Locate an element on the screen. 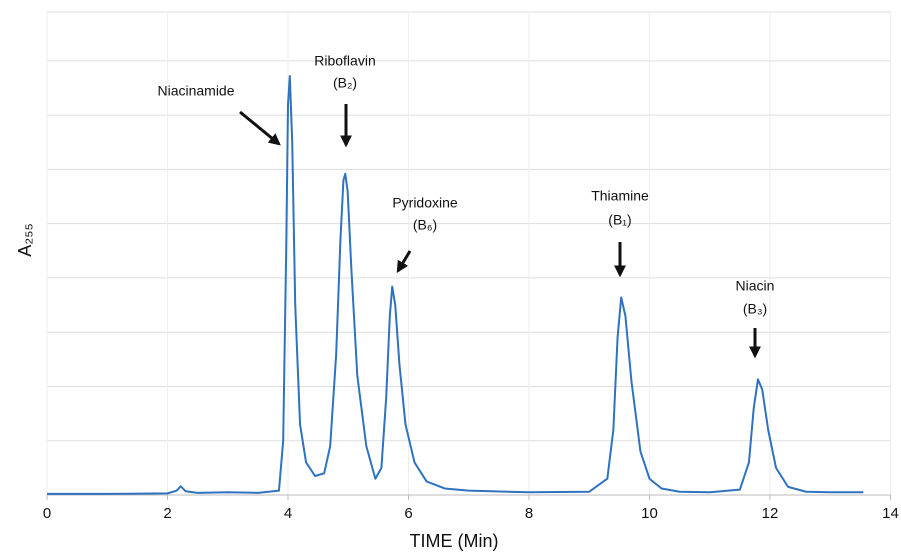 The height and width of the screenshot is (555, 901). x-tick-label: 2 is located at coordinates (167, 513).